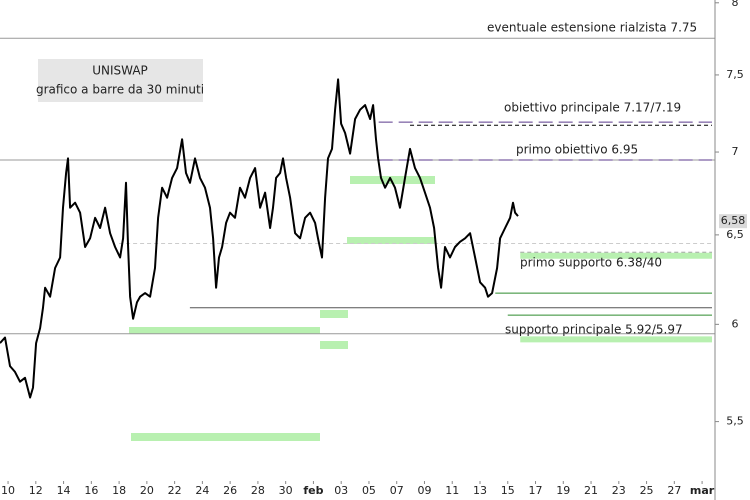  I want to click on x-tick-label: 19, so click(563, 490).